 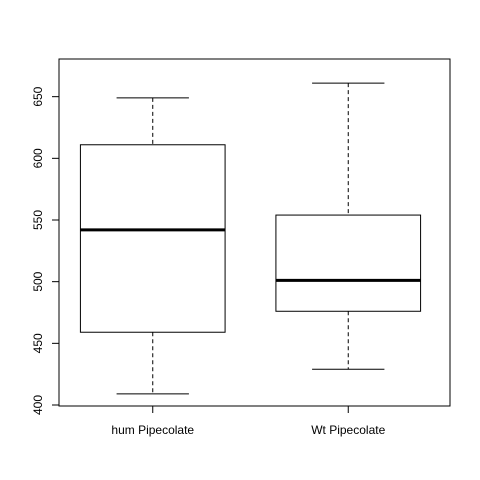 What do you see at coordinates (38, 343) in the screenshot?
I see `y-tick-label: 450` at bounding box center [38, 343].